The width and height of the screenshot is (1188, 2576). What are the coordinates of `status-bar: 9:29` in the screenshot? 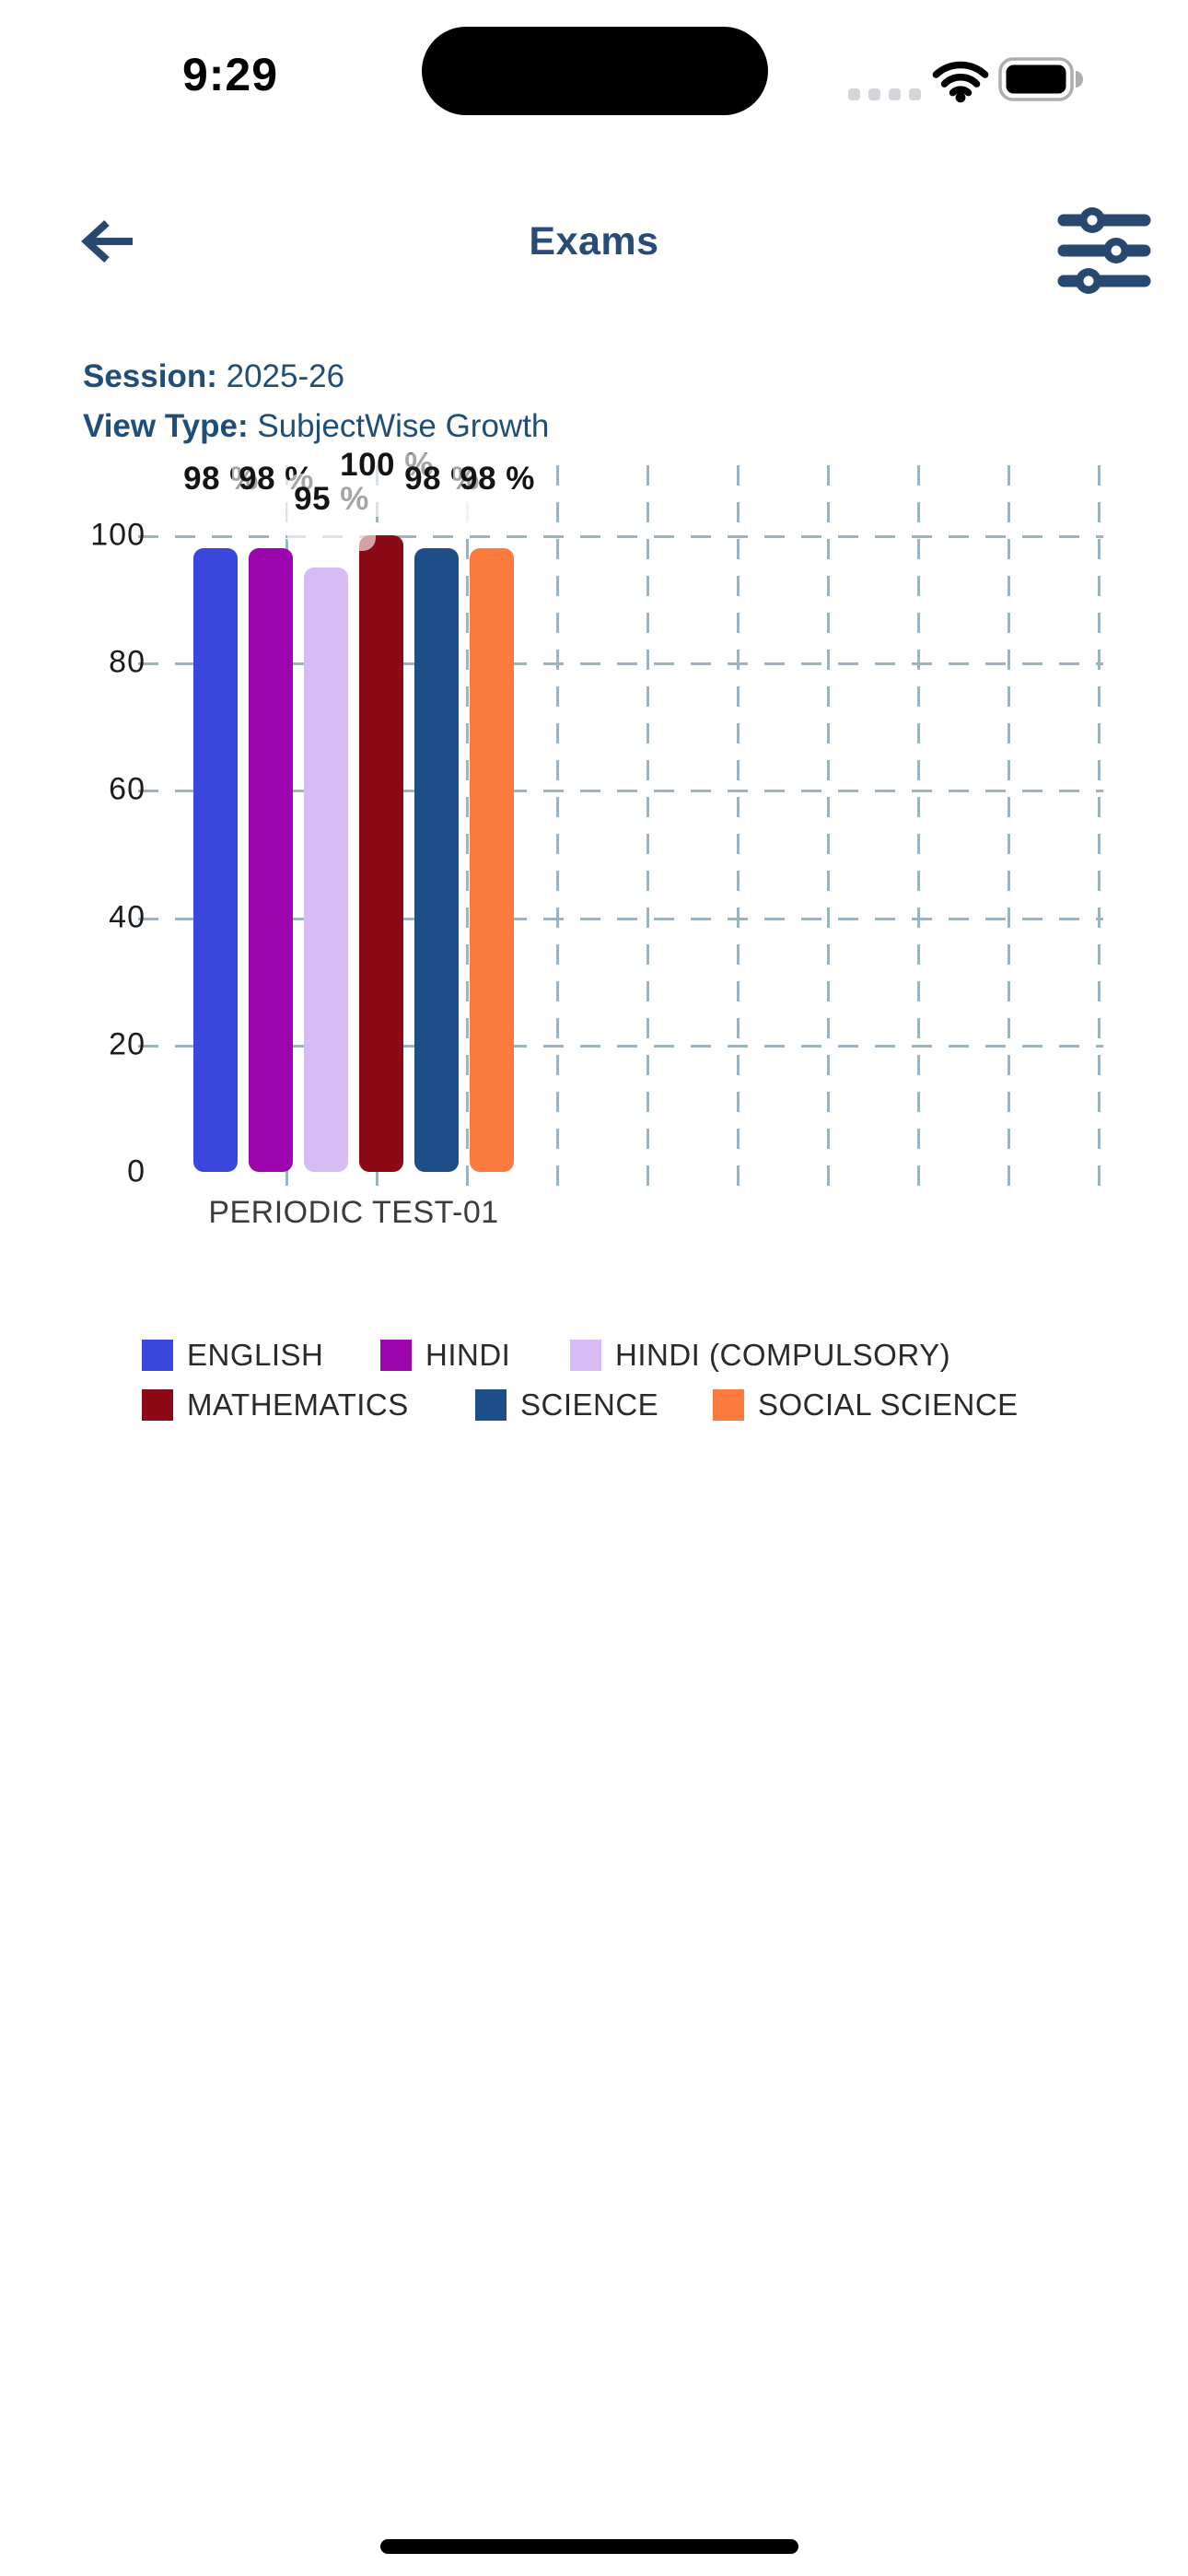 It's located at (594, 73).